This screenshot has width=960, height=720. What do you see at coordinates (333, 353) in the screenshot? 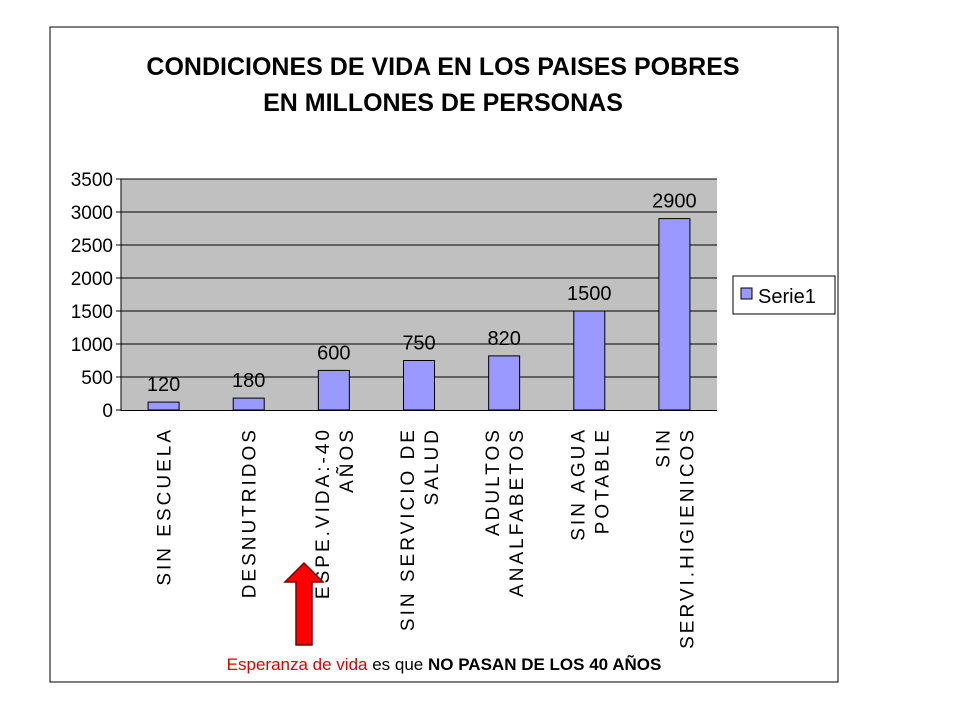
I see `data-label: 600` at bounding box center [333, 353].